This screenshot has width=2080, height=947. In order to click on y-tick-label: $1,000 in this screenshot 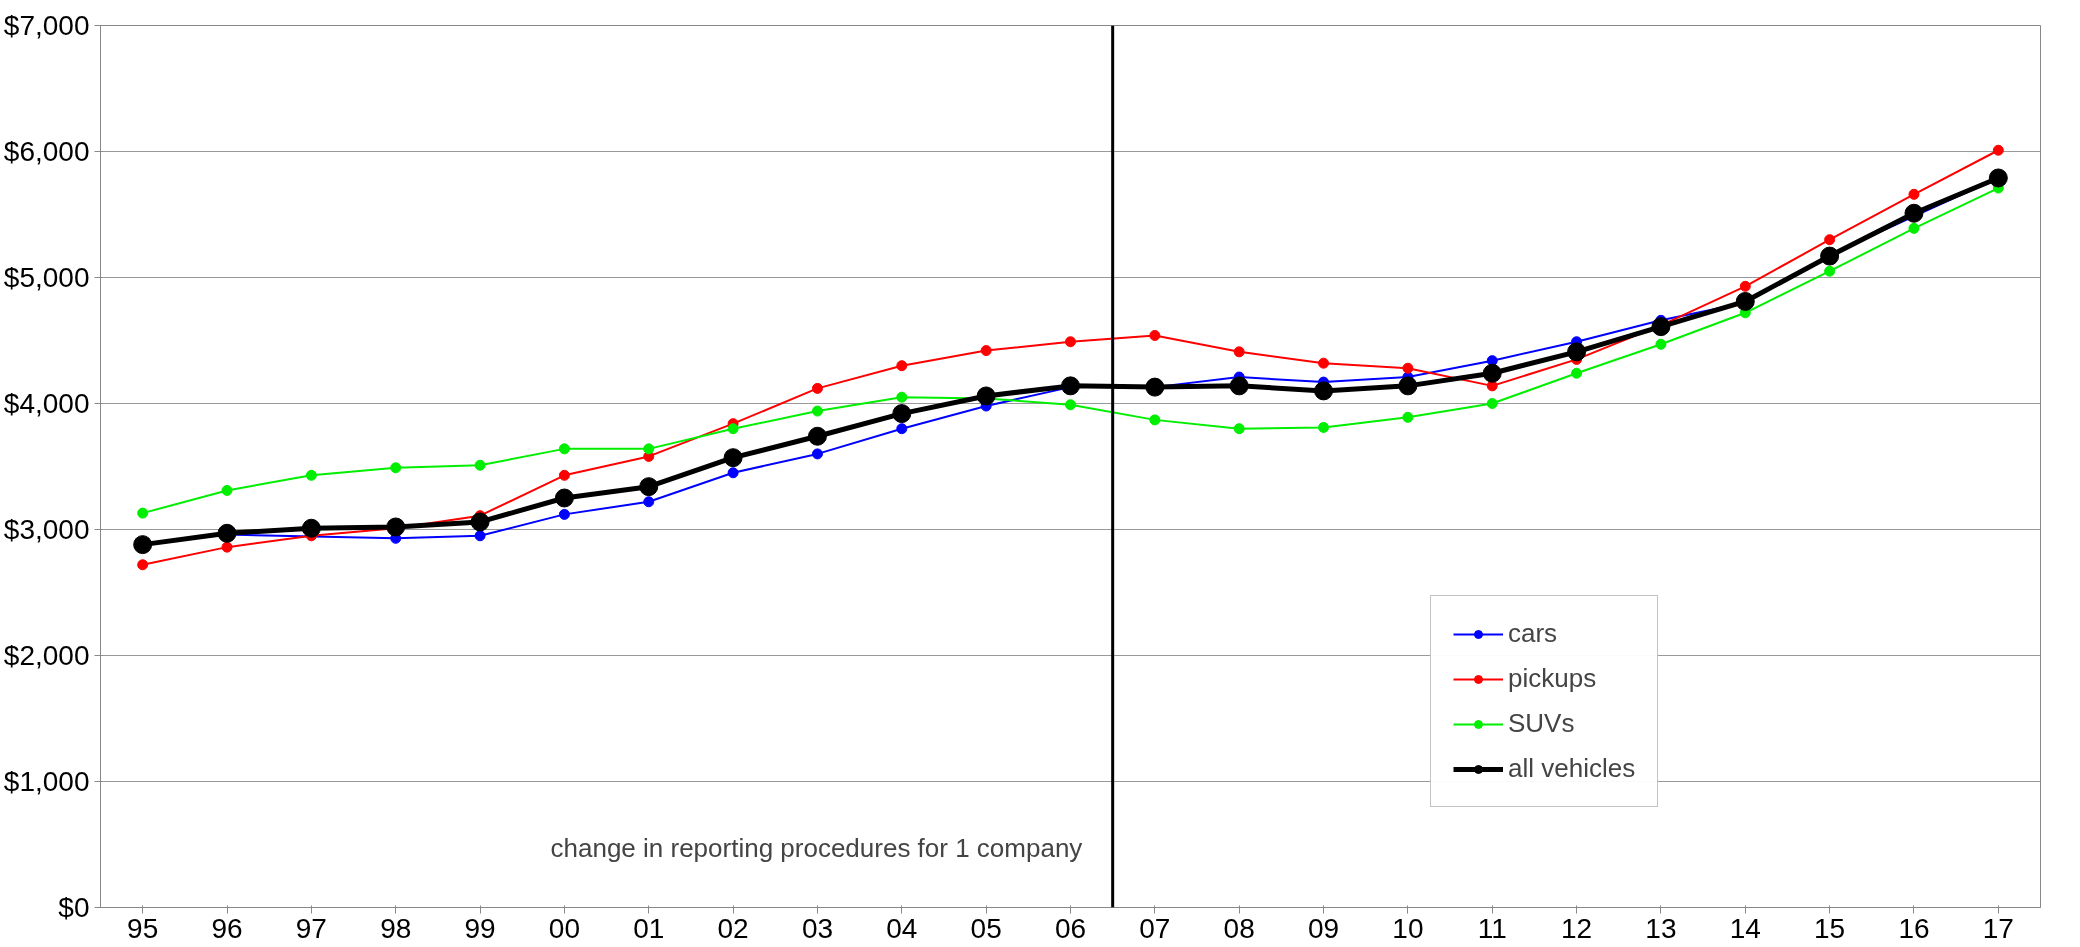, I will do `click(46, 781)`.